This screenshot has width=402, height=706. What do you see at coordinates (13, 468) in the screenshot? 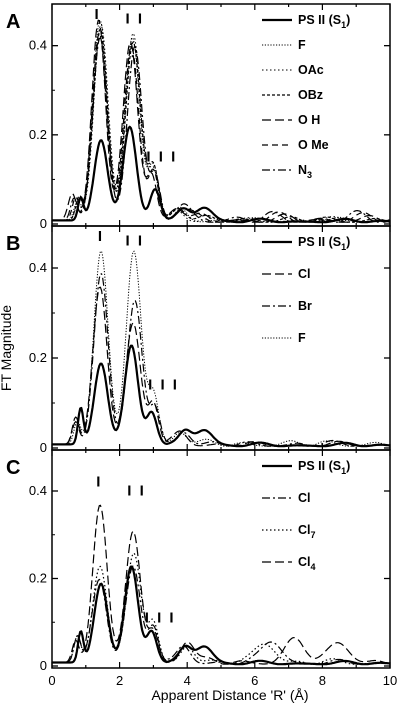
I see `panel-letter: C` at bounding box center [13, 468].